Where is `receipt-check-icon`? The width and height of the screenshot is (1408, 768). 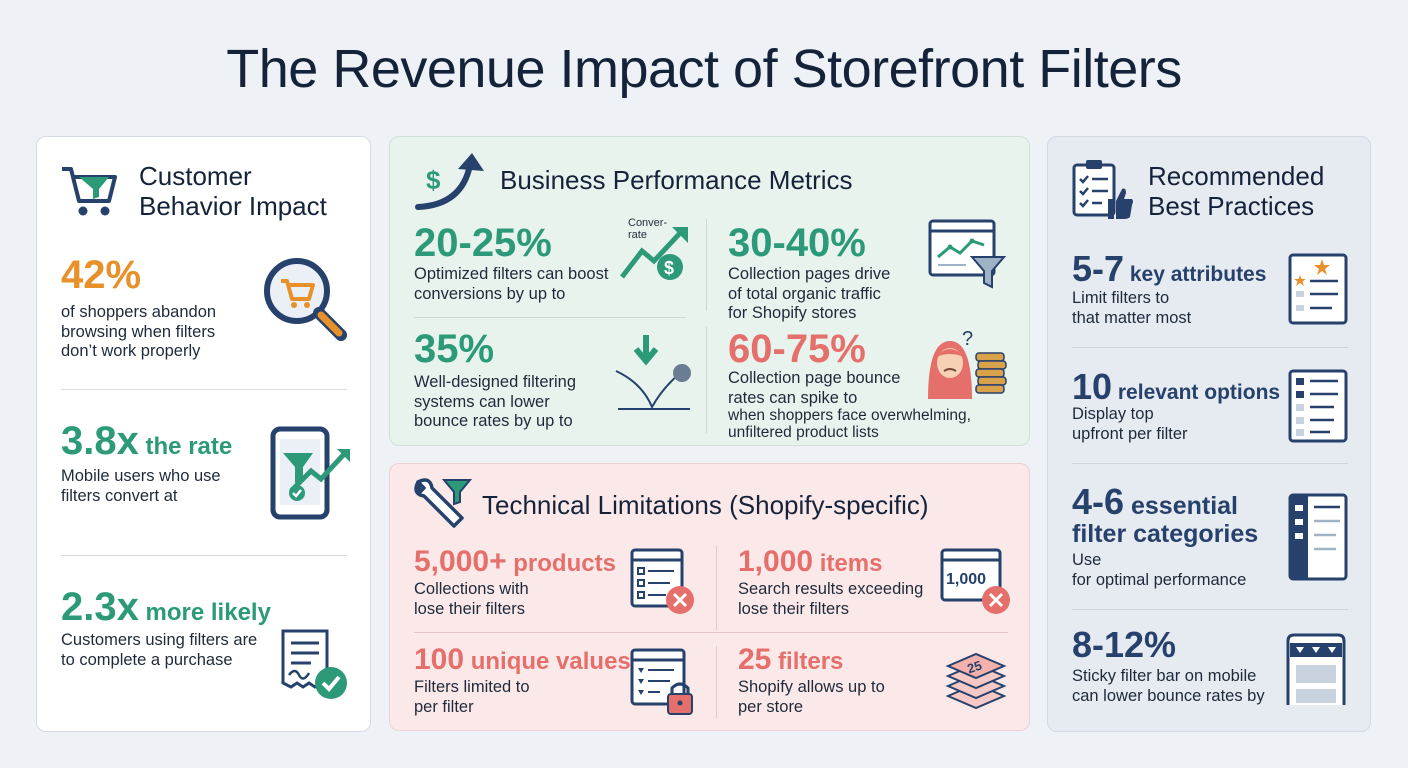 receipt-check-icon is located at coordinates (314, 664).